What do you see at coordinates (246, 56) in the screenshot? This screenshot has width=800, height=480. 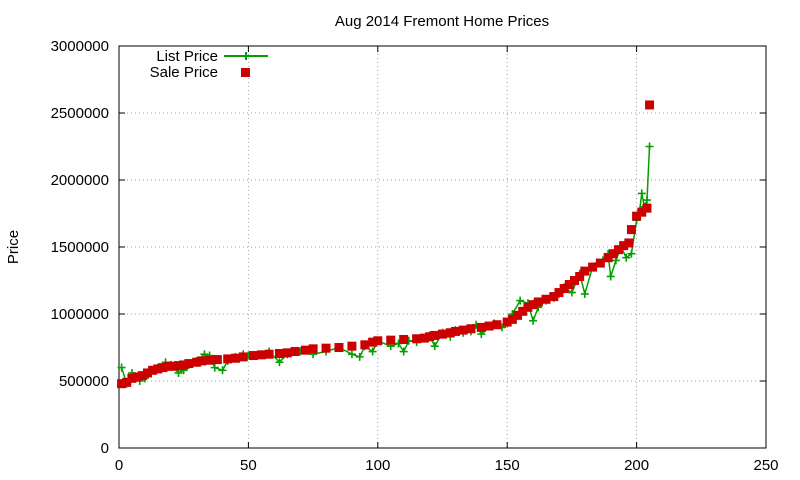 I see `legend-marker-list-price` at bounding box center [246, 56].